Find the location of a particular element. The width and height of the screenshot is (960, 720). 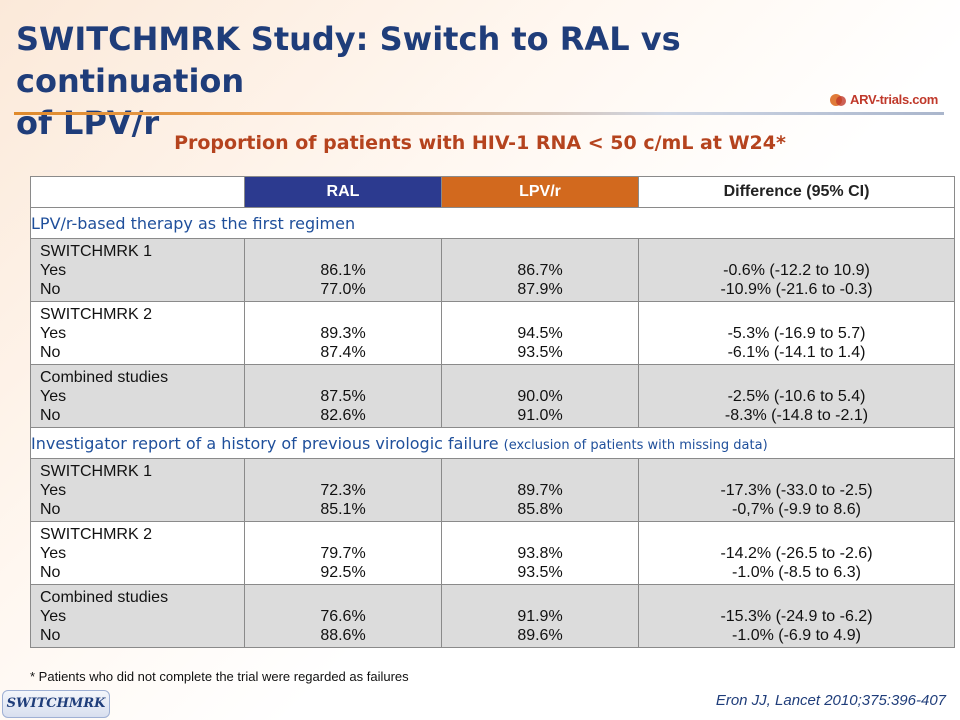

lpv-cell: 93.8% 93.5% is located at coordinates (540, 553).